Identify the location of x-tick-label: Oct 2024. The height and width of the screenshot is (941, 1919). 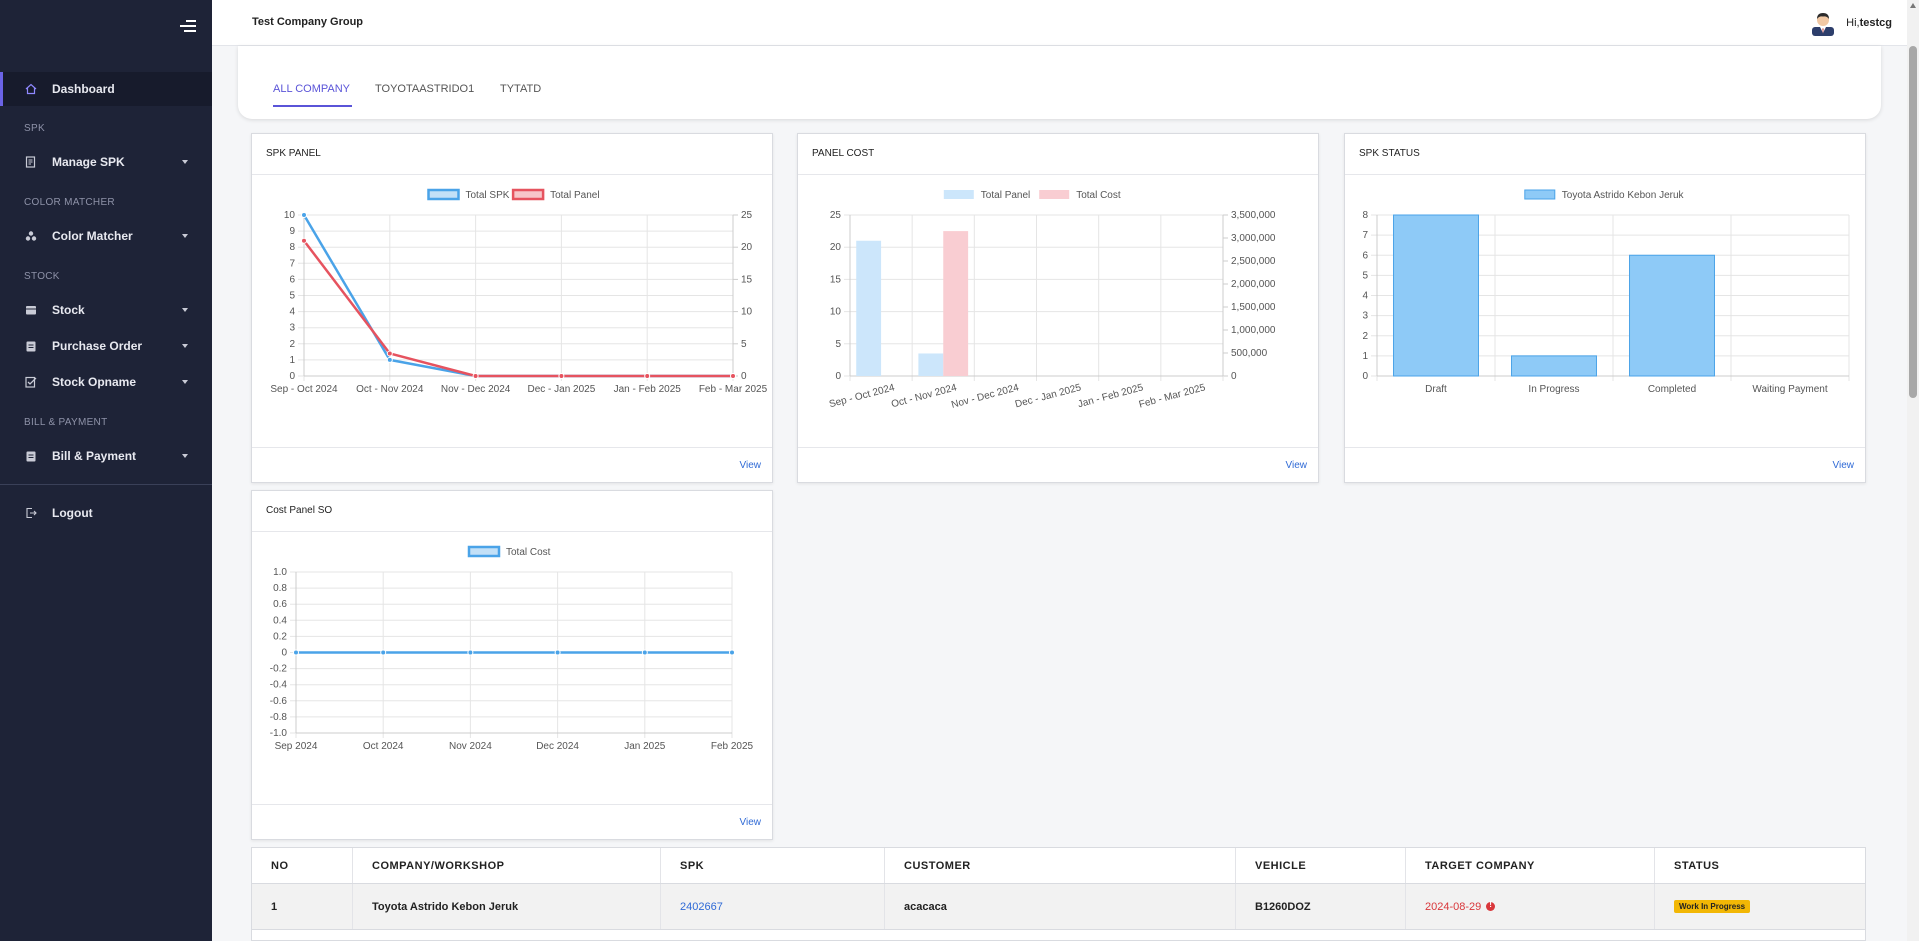
(383, 746).